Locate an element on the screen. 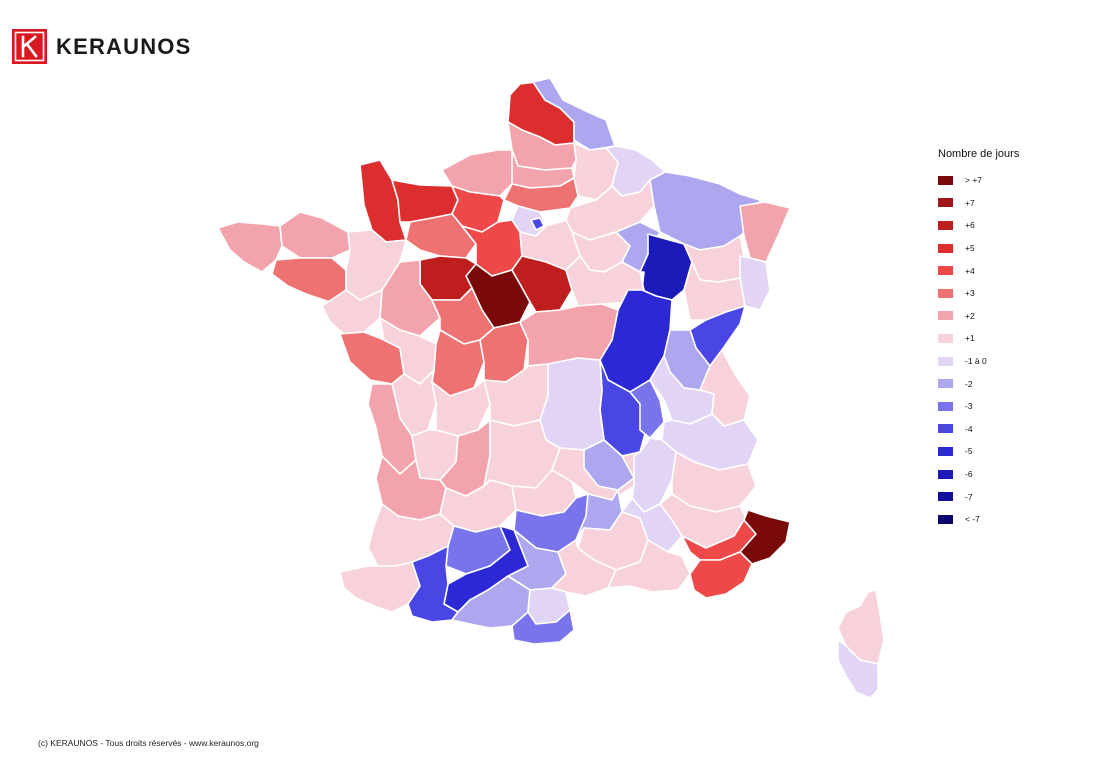  legend-label: -1 à 0 is located at coordinates (976, 361).